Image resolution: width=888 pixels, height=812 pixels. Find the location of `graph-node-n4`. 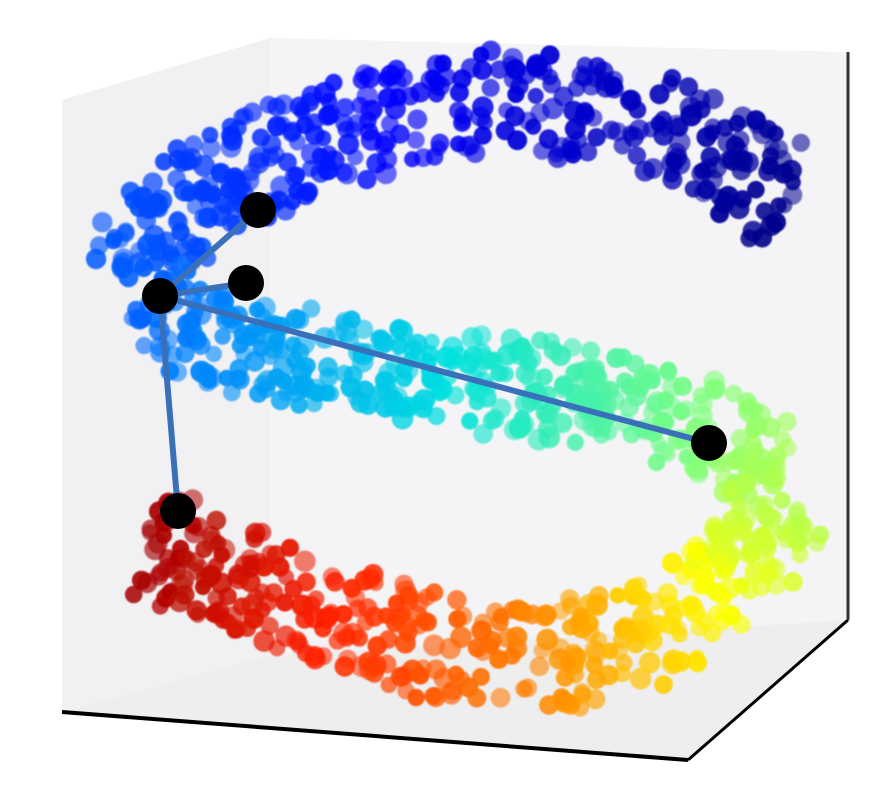

graph-node-n4 is located at coordinates (709, 443).